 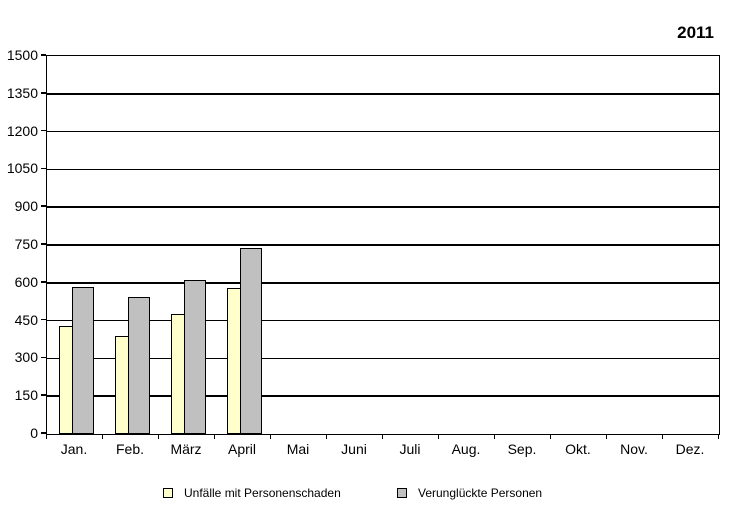 What do you see at coordinates (34, 433) in the screenshot?
I see `y-axis-tick-label: 0` at bounding box center [34, 433].